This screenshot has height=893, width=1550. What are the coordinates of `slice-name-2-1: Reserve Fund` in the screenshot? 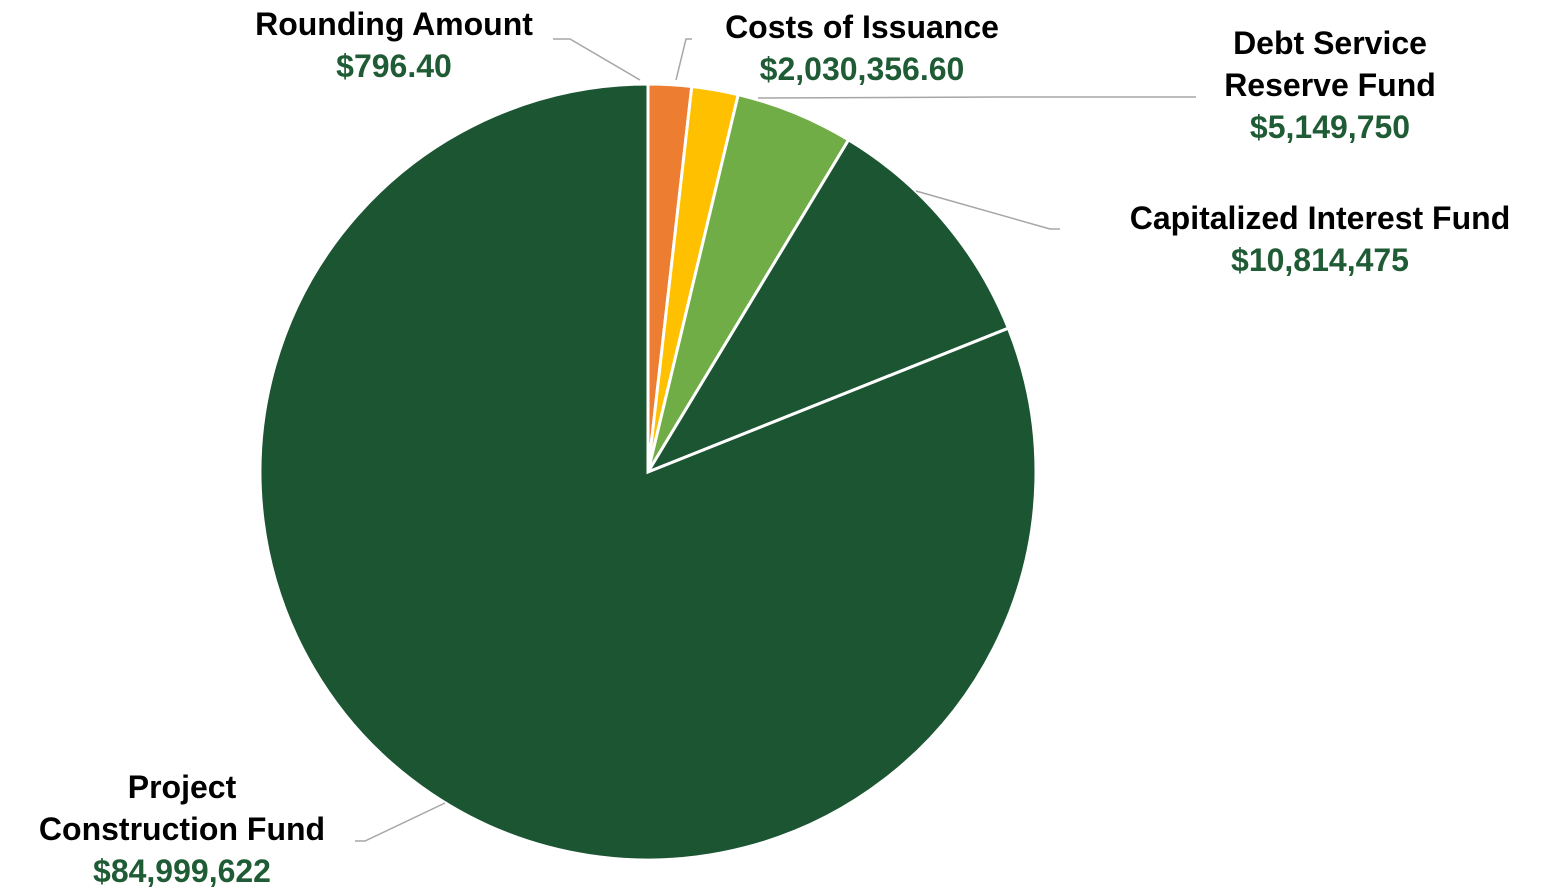 It's located at (1330, 85).